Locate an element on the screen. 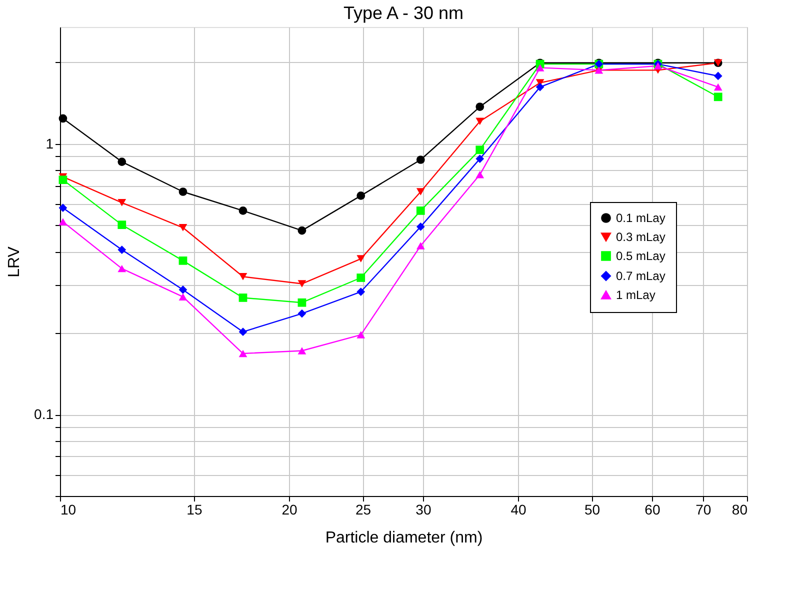 Image resolution: width=787 pixels, height=602 pixels. x-axis-title: Particle diameter (nm) is located at coordinates (404, 538).